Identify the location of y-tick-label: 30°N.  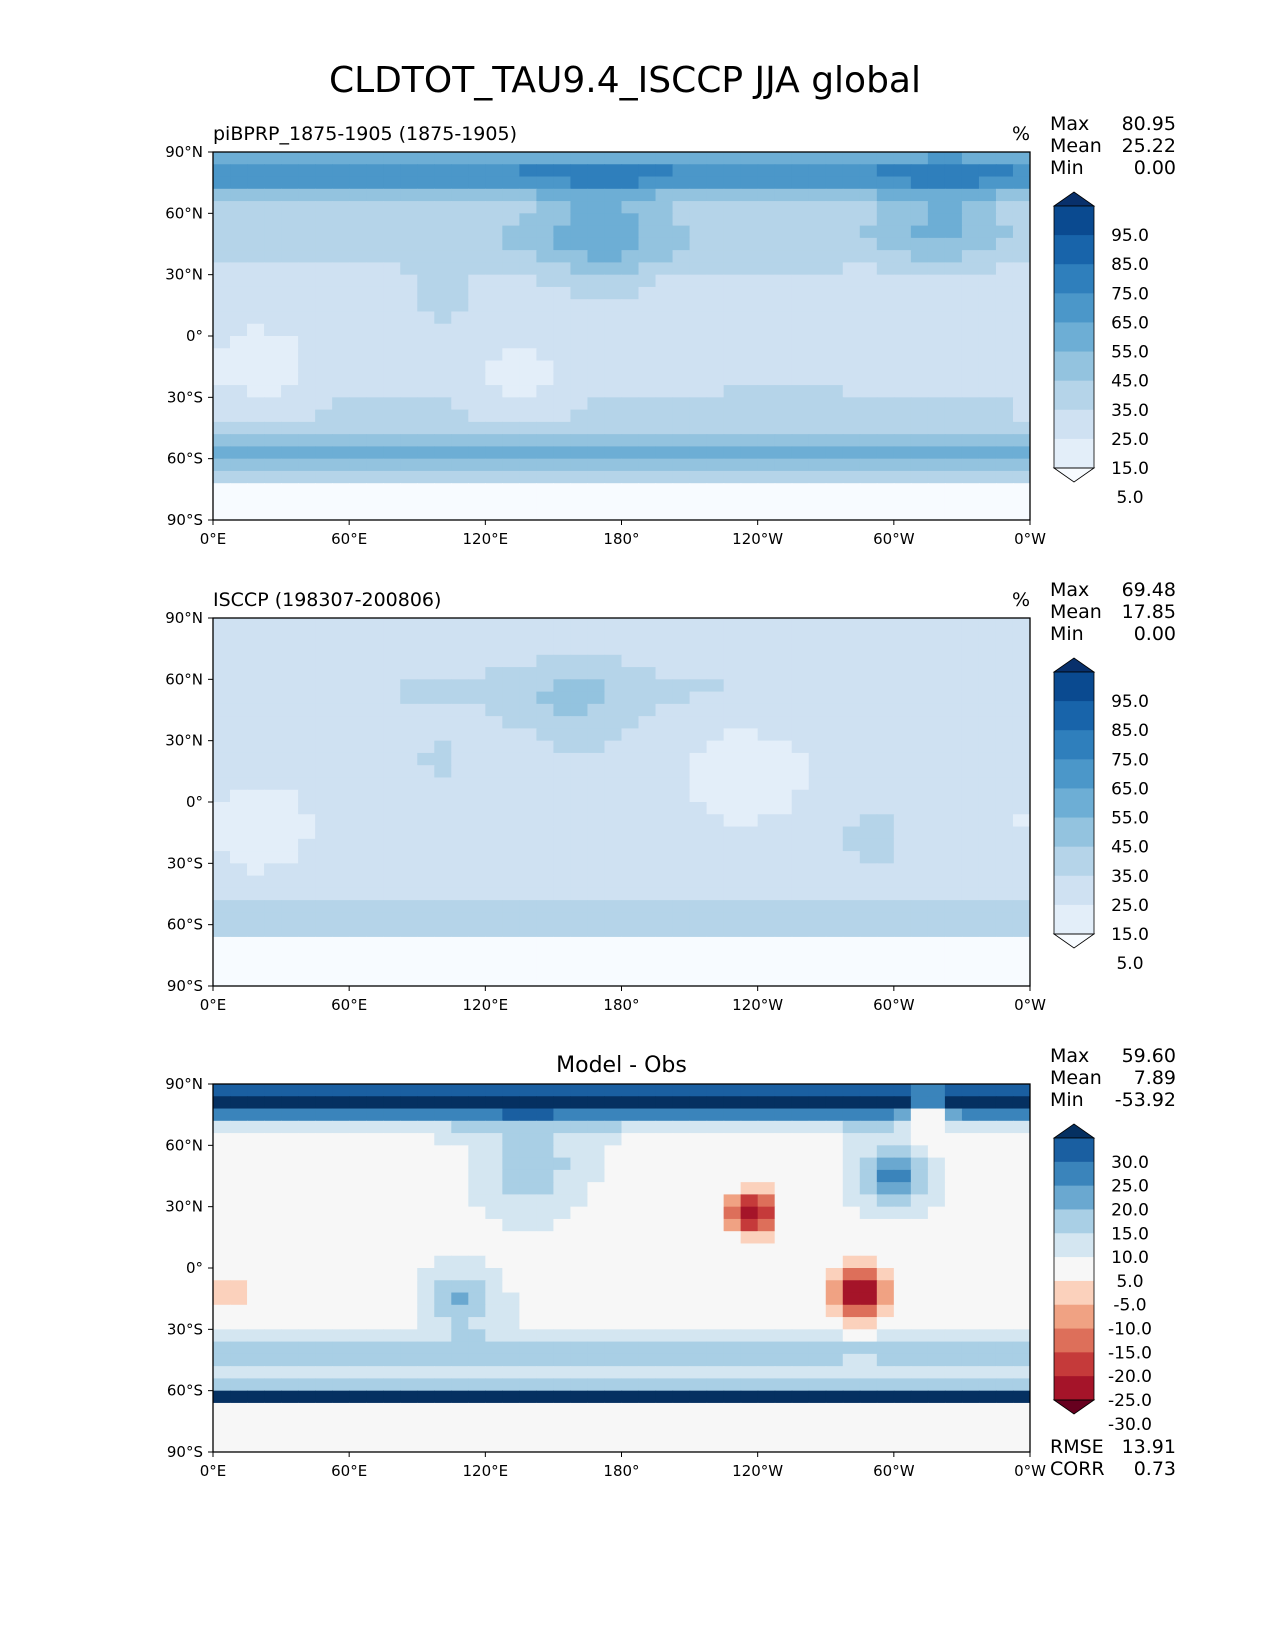
(184, 1207).